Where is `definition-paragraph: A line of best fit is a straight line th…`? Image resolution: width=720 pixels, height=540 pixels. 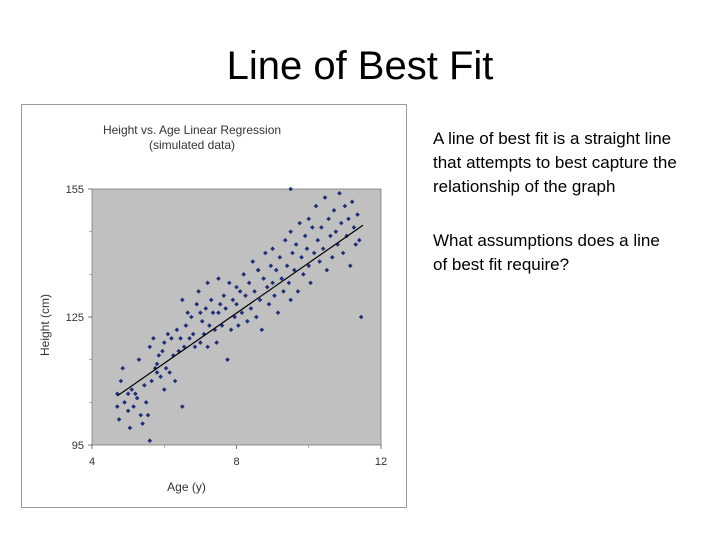 definition-paragraph: A line of best fit is a straight line th… is located at coordinates (555, 163).